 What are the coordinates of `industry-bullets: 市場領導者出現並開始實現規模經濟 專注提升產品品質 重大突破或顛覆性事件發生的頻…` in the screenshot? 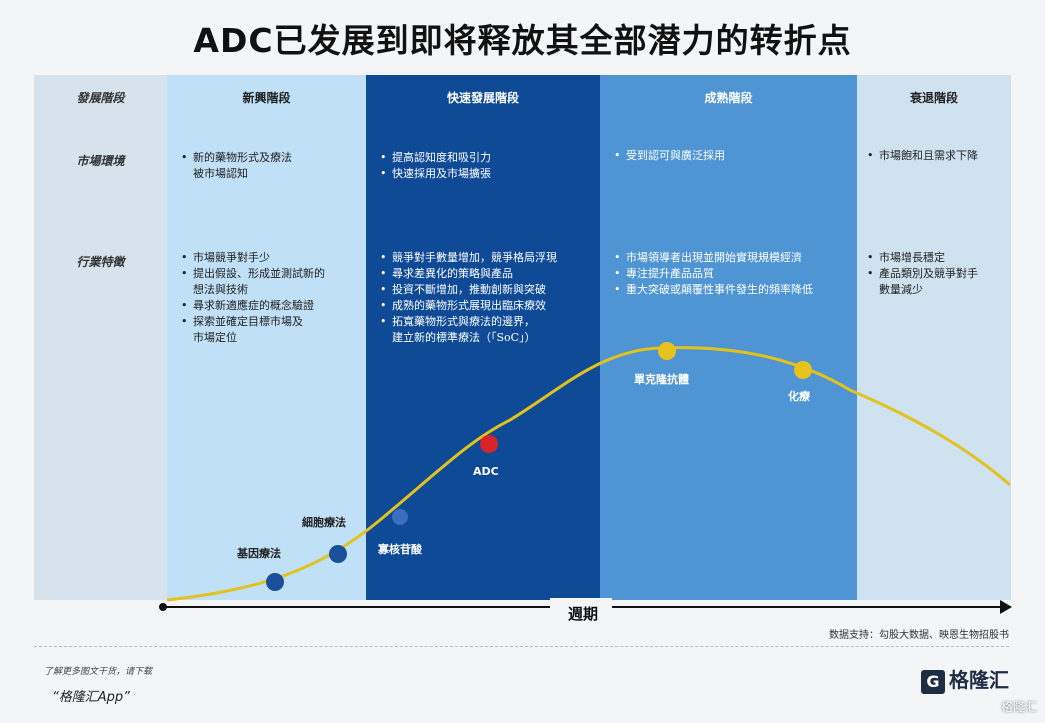 It's located at (712, 274).